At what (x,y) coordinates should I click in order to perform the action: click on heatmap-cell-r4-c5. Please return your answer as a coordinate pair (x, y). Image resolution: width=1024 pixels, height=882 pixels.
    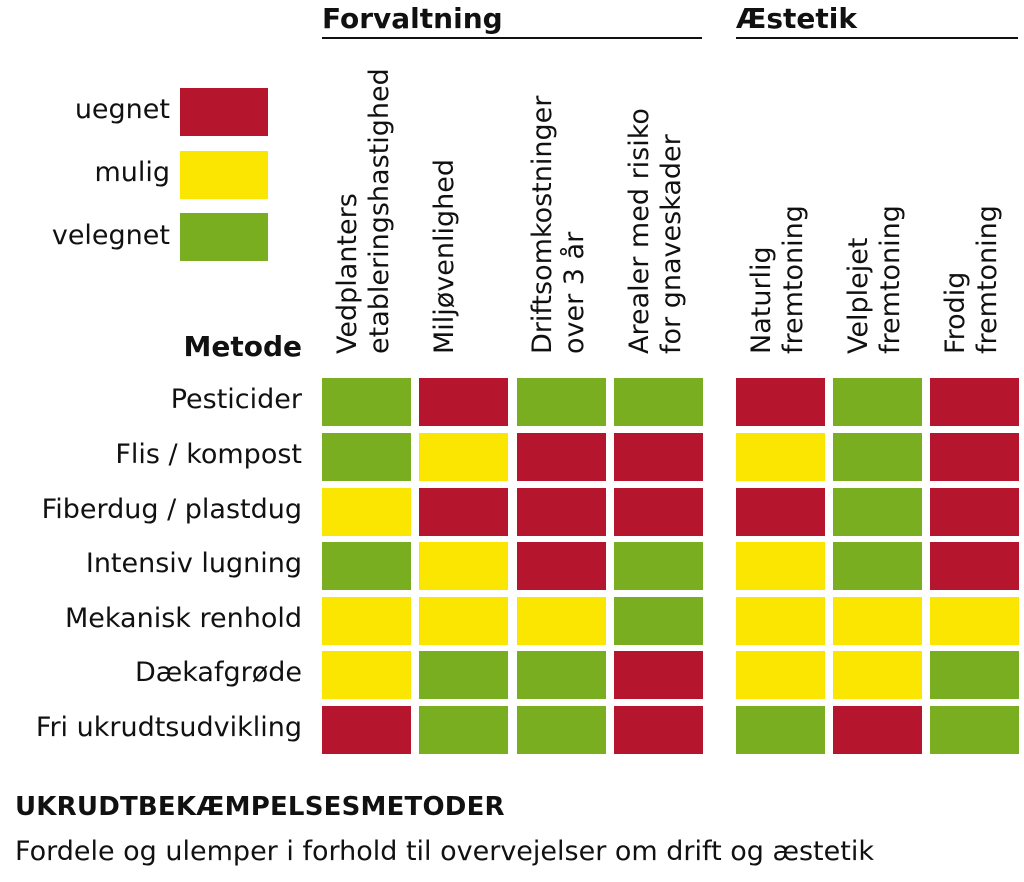
    Looking at the image, I should click on (877, 621).